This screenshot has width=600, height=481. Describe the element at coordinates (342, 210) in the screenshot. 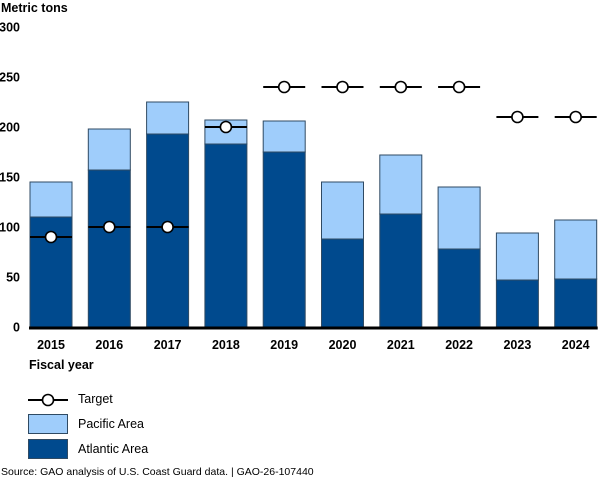

I see `bar-pacific-area-2020` at that location.